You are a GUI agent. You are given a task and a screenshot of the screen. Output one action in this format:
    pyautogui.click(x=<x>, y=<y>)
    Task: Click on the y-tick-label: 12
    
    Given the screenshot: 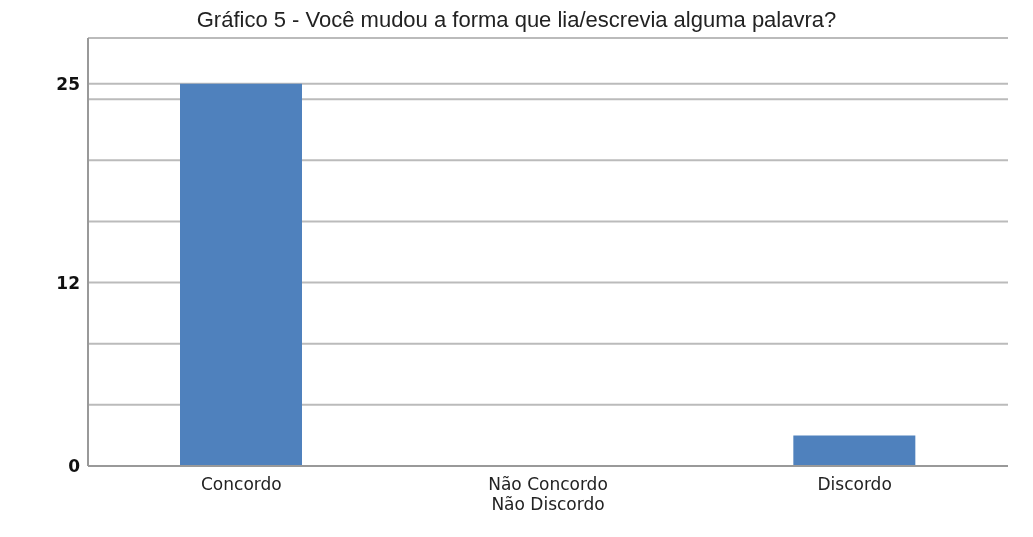 What is the action you would take?
    pyautogui.click(x=68, y=282)
    